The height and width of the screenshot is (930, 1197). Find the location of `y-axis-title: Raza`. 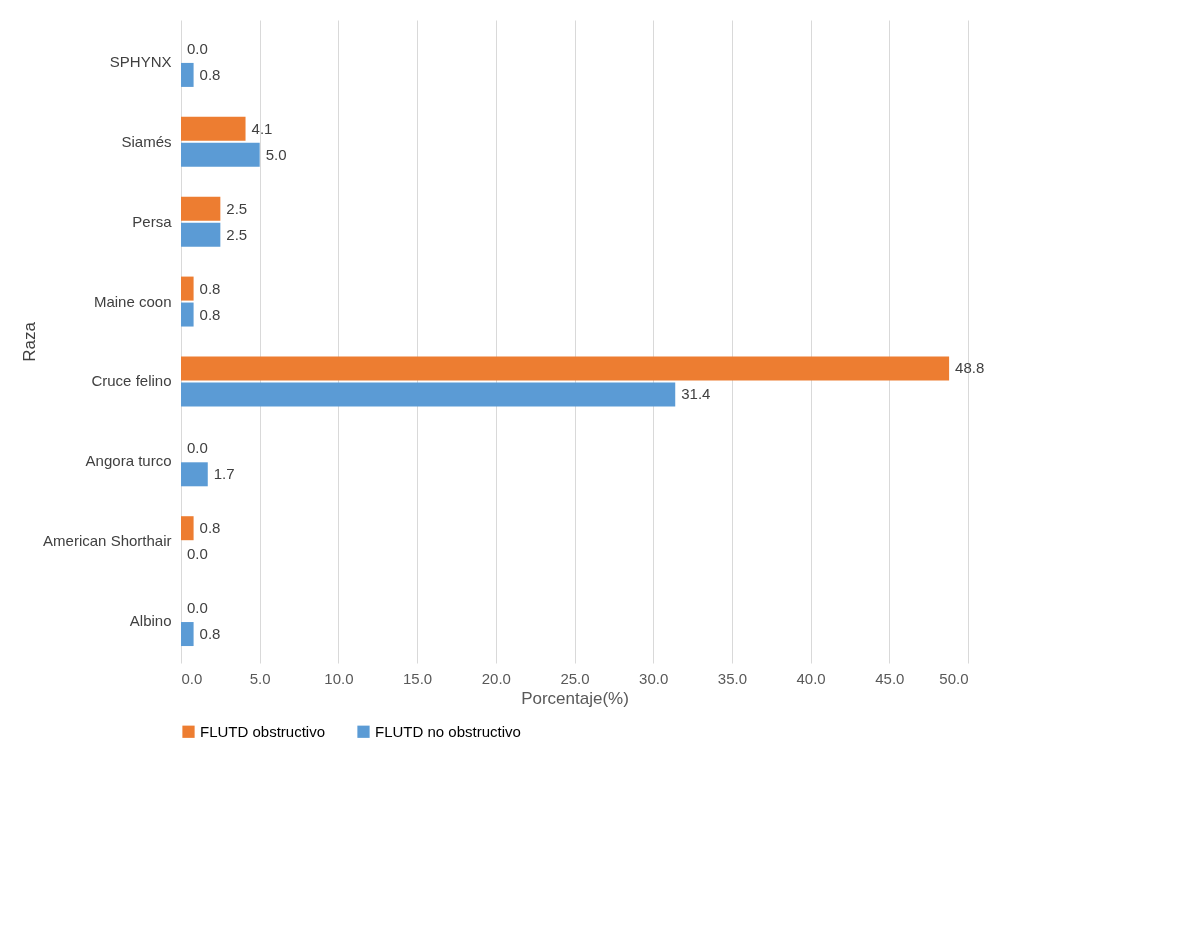

y-axis-title: Raza is located at coordinates (30, 341).